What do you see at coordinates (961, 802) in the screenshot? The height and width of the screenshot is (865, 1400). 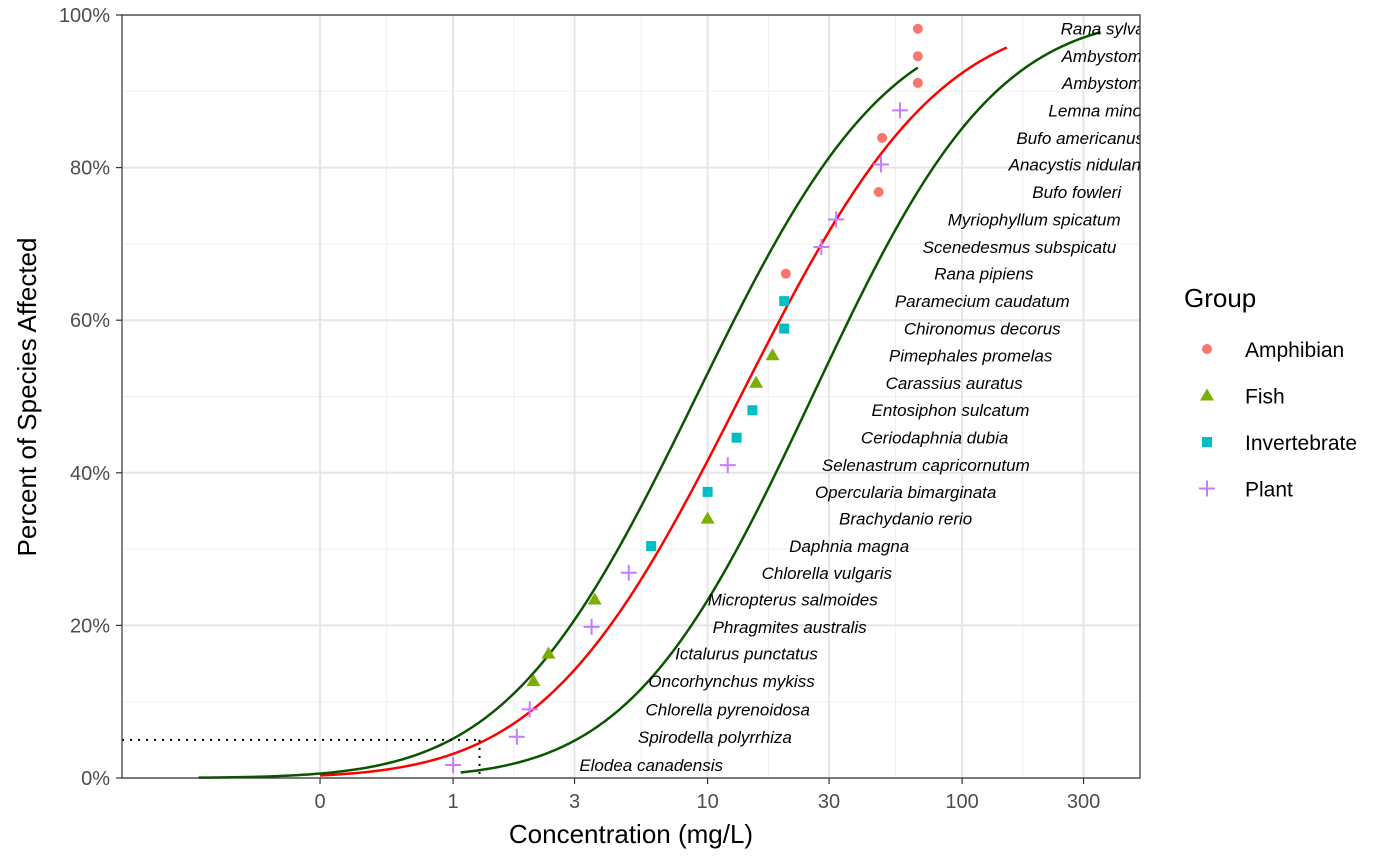 I see `x-tick-label: 100` at bounding box center [961, 802].